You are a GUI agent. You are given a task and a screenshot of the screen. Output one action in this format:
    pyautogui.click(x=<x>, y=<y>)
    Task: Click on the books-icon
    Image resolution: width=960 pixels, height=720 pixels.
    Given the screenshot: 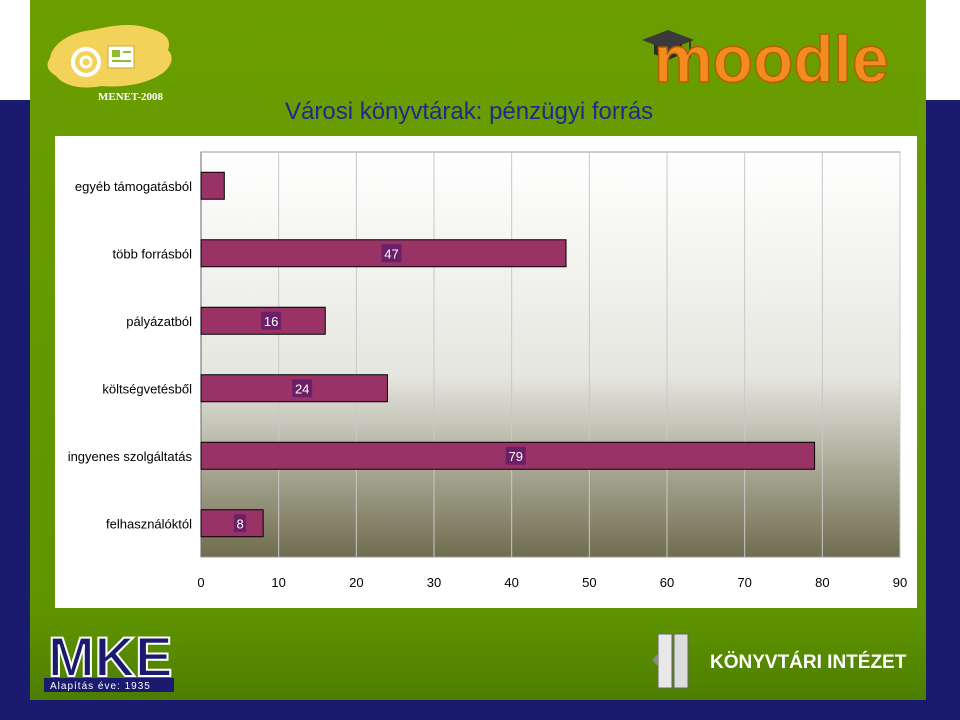 What is the action you would take?
    pyautogui.click(x=670, y=661)
    